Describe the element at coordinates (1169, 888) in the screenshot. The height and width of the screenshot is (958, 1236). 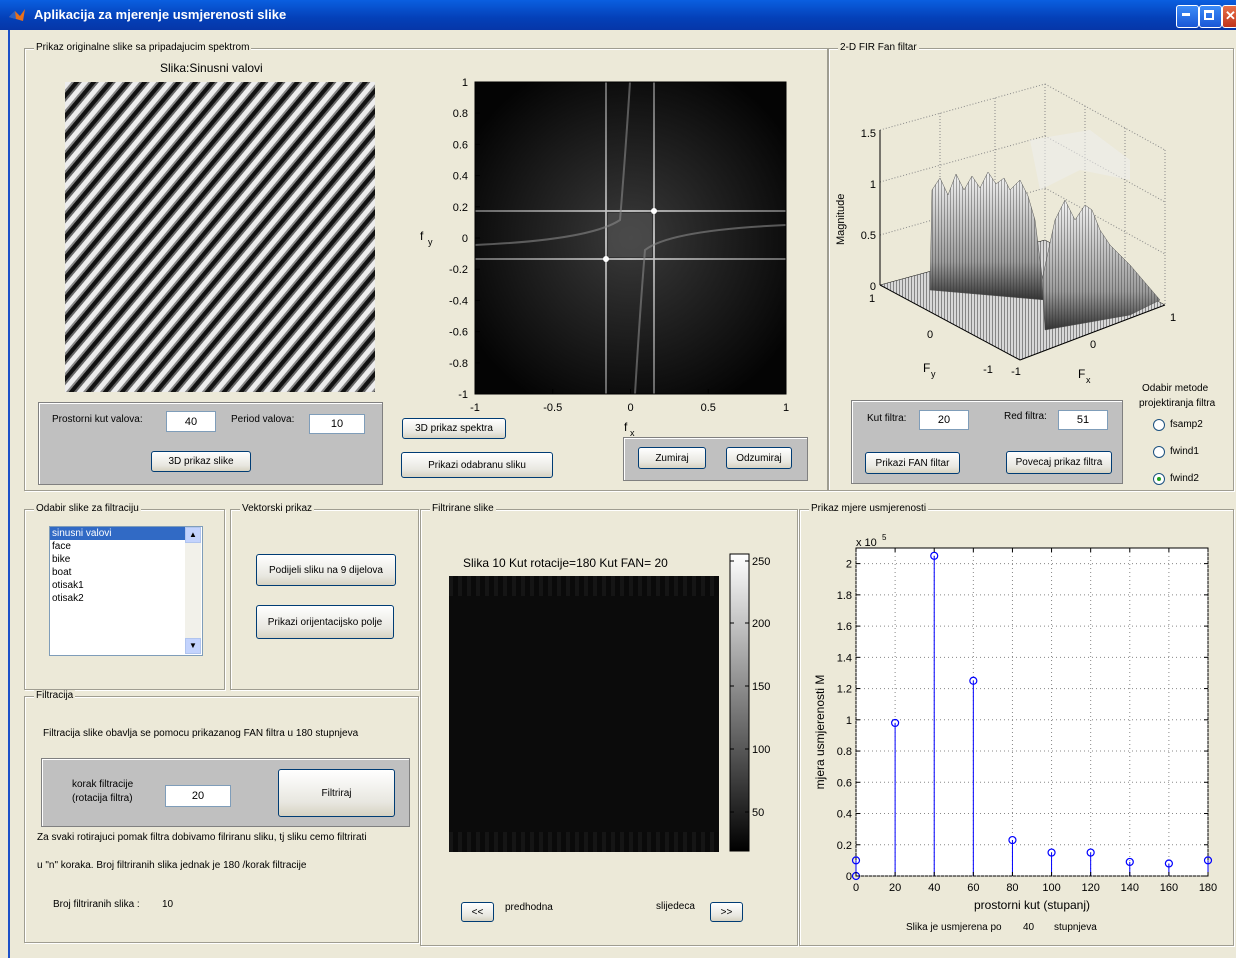
I see `chart-xtick-label: 160` at that location.